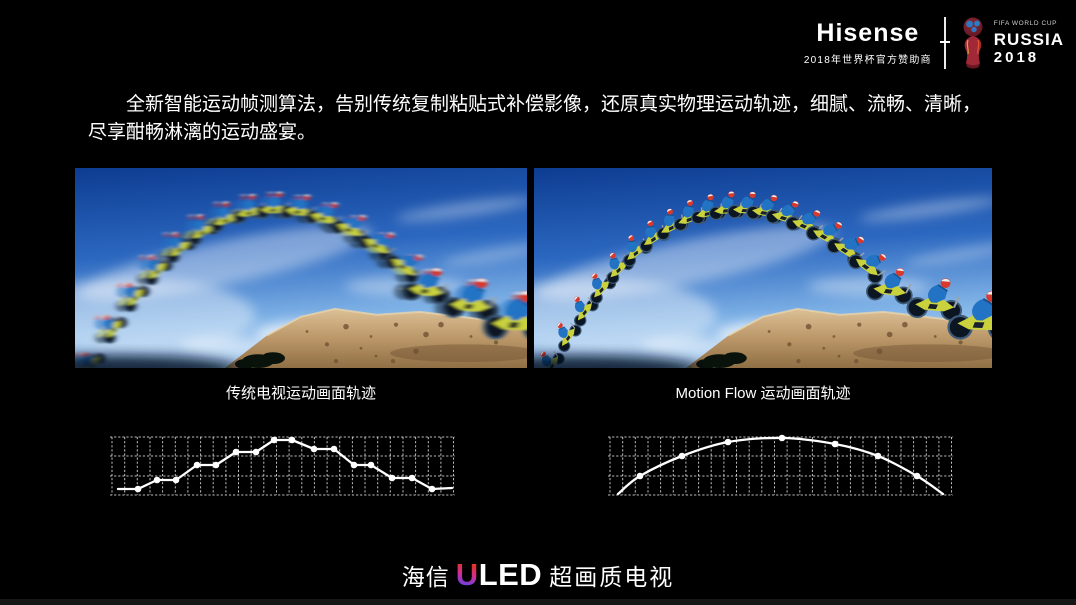 The height and width of the screenshot is (605, 1076). I want to click on fifa-world-cup-logo: FIFA WORLD CUP RUSSIA 2018, so click(1011, 43).